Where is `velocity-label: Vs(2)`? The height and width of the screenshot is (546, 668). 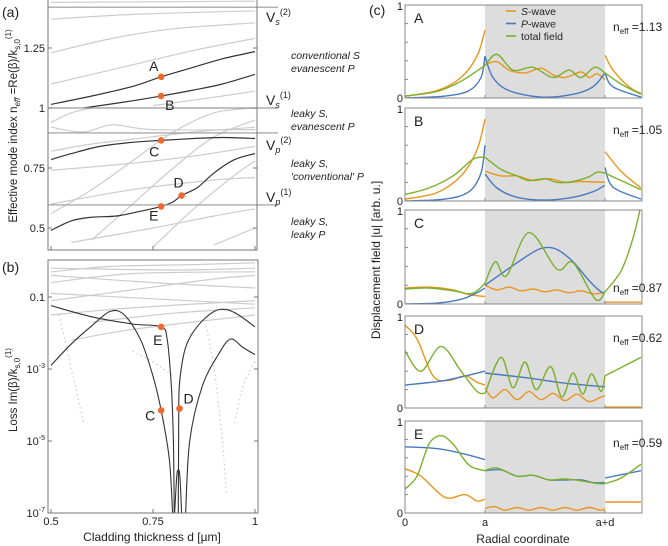
velocity-label: Vs(2) is located at coordinates (278, 17).